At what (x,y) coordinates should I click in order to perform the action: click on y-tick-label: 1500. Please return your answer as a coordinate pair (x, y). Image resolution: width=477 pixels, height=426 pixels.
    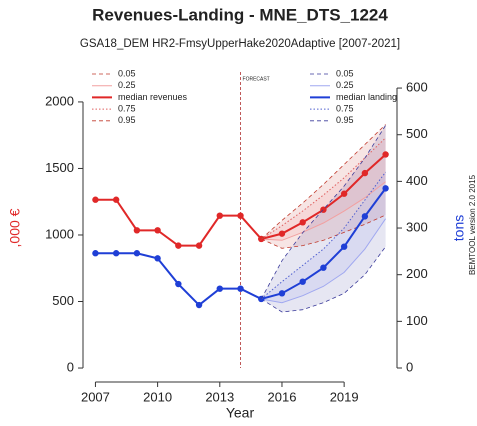
    Looking at the image, I should click on (59, 167).